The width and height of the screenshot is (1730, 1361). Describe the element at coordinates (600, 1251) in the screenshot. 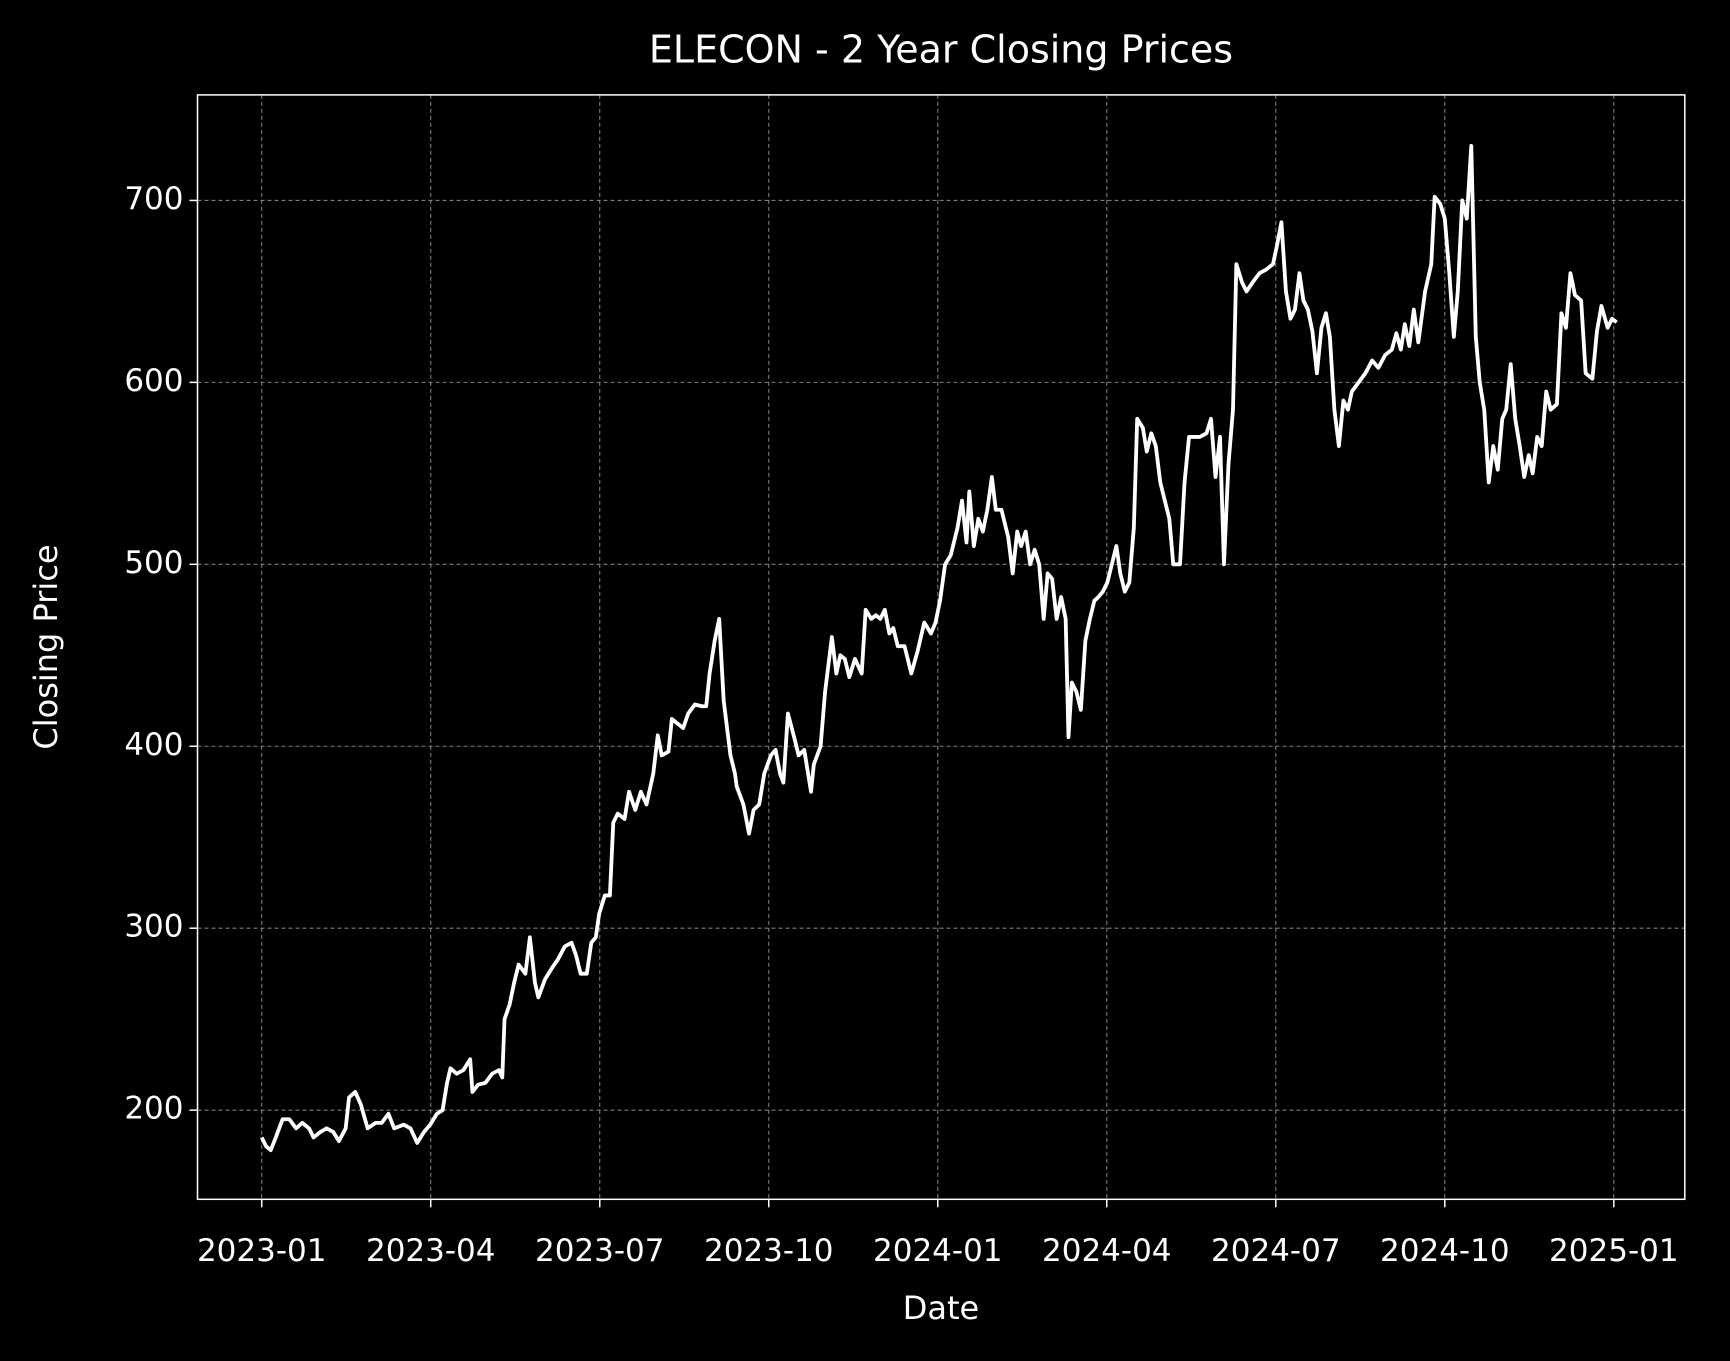

I see `x-tick-label: 2023-07` at that location.